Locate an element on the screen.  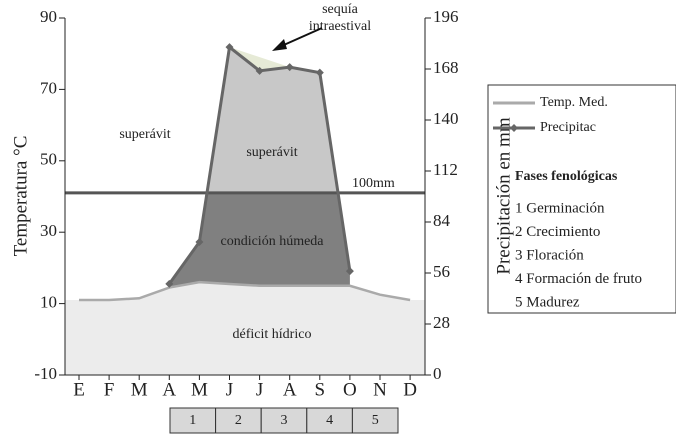
annotation: intraestival is located at coordinates (340, 26).